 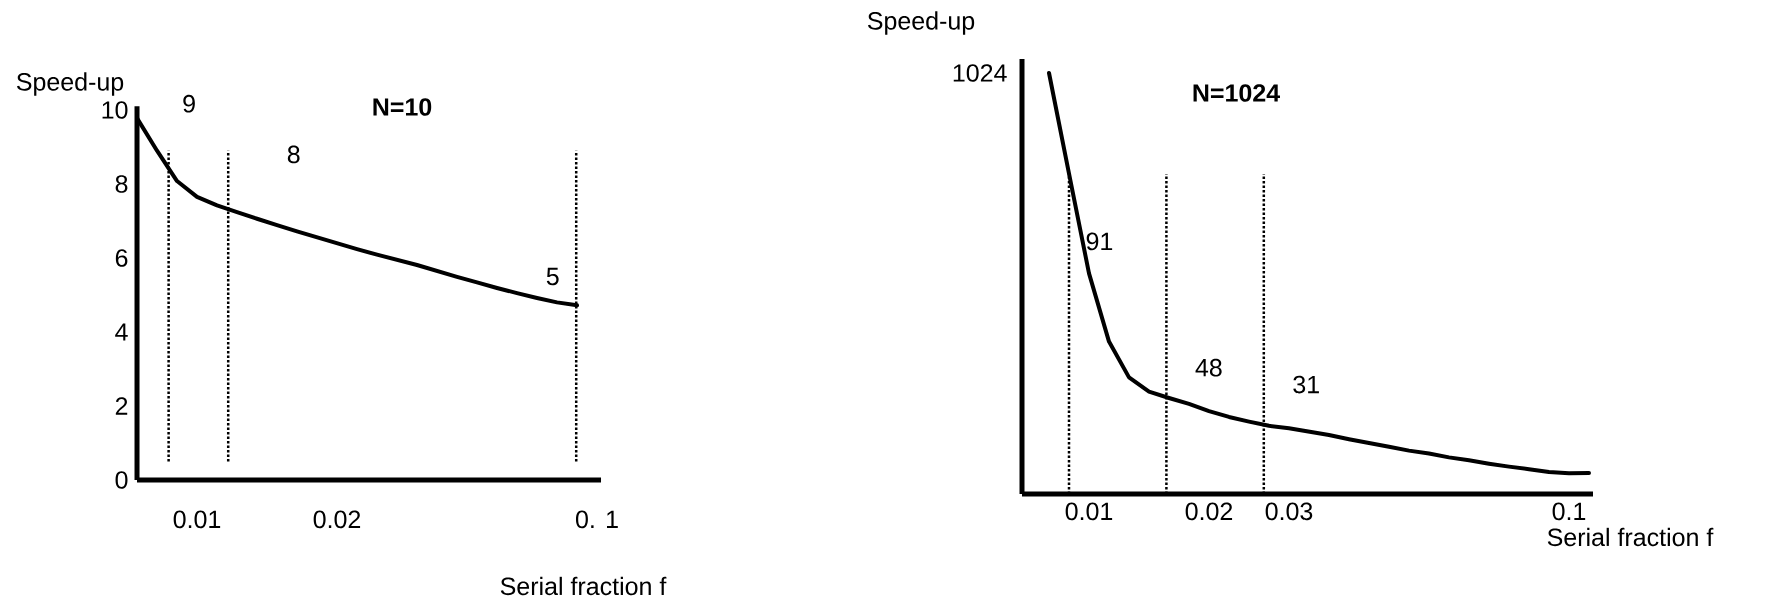 What do you see at coordinates (1289, 511) in the screenshot?
I see `x-tick-label: 0.03` at bounding box center [1289, 511].